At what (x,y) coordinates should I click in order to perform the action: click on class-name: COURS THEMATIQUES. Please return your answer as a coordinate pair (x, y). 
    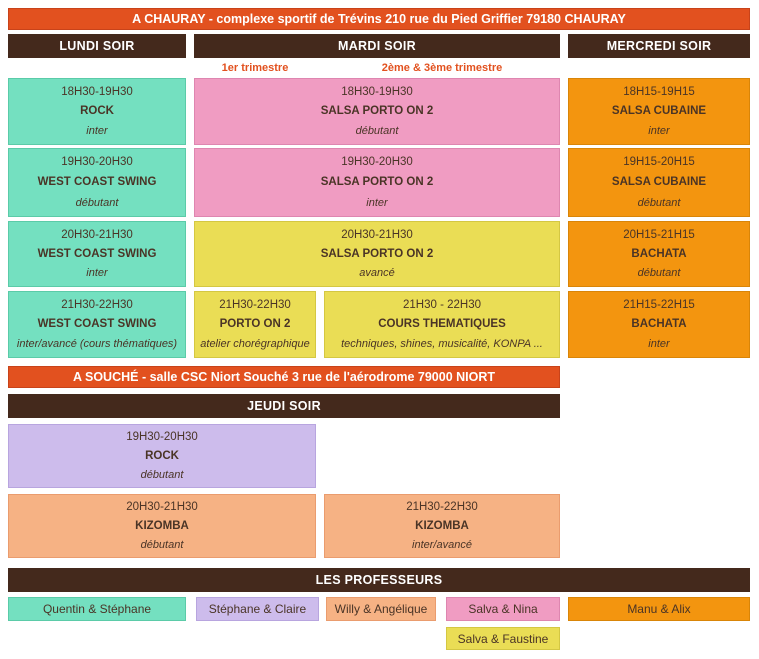
    Looking at the image, I should click on (442, 324).